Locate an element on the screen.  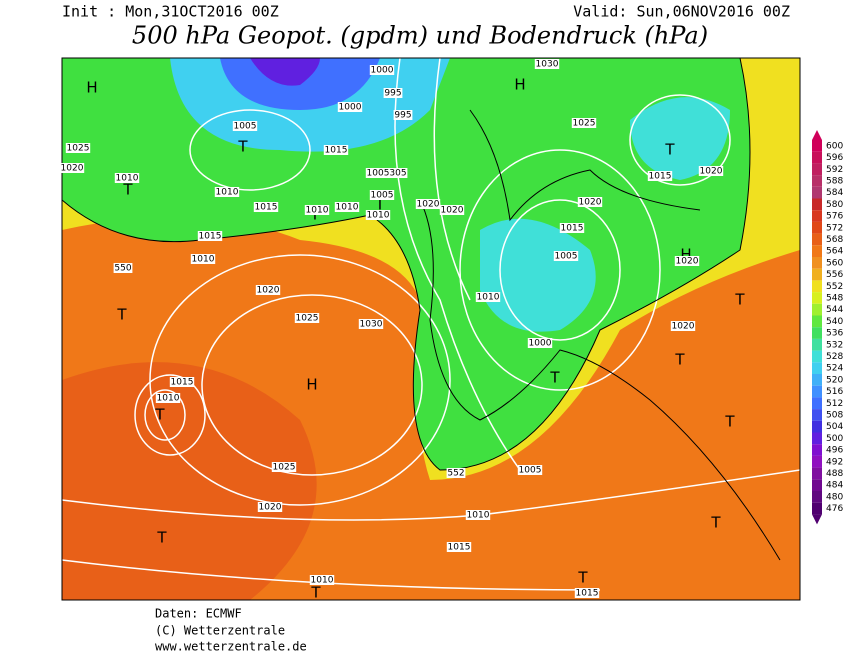
colorbar-label: 592 is located at coordinates (834, 170).